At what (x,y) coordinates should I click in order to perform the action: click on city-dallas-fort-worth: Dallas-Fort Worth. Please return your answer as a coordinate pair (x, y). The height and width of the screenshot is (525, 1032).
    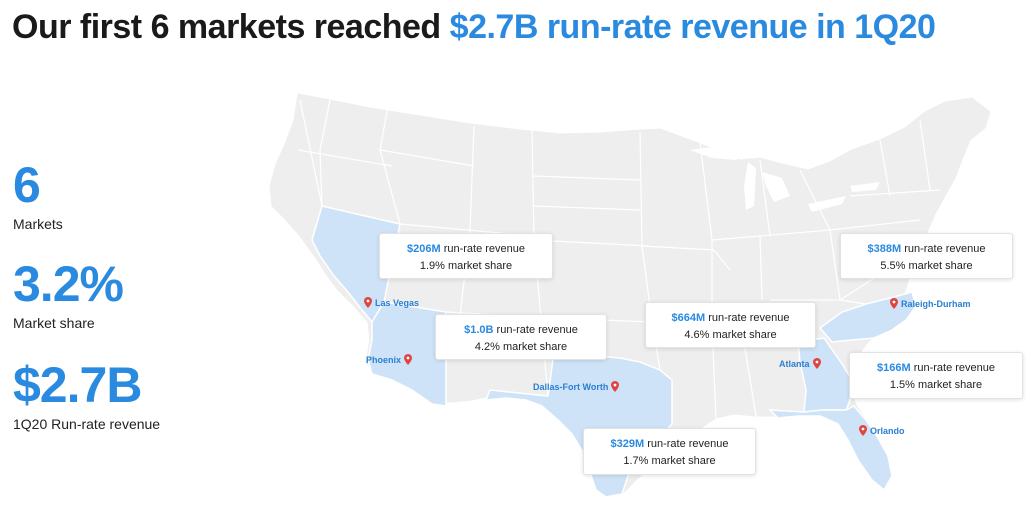
    Looking at the image, I should click on (576, 386).